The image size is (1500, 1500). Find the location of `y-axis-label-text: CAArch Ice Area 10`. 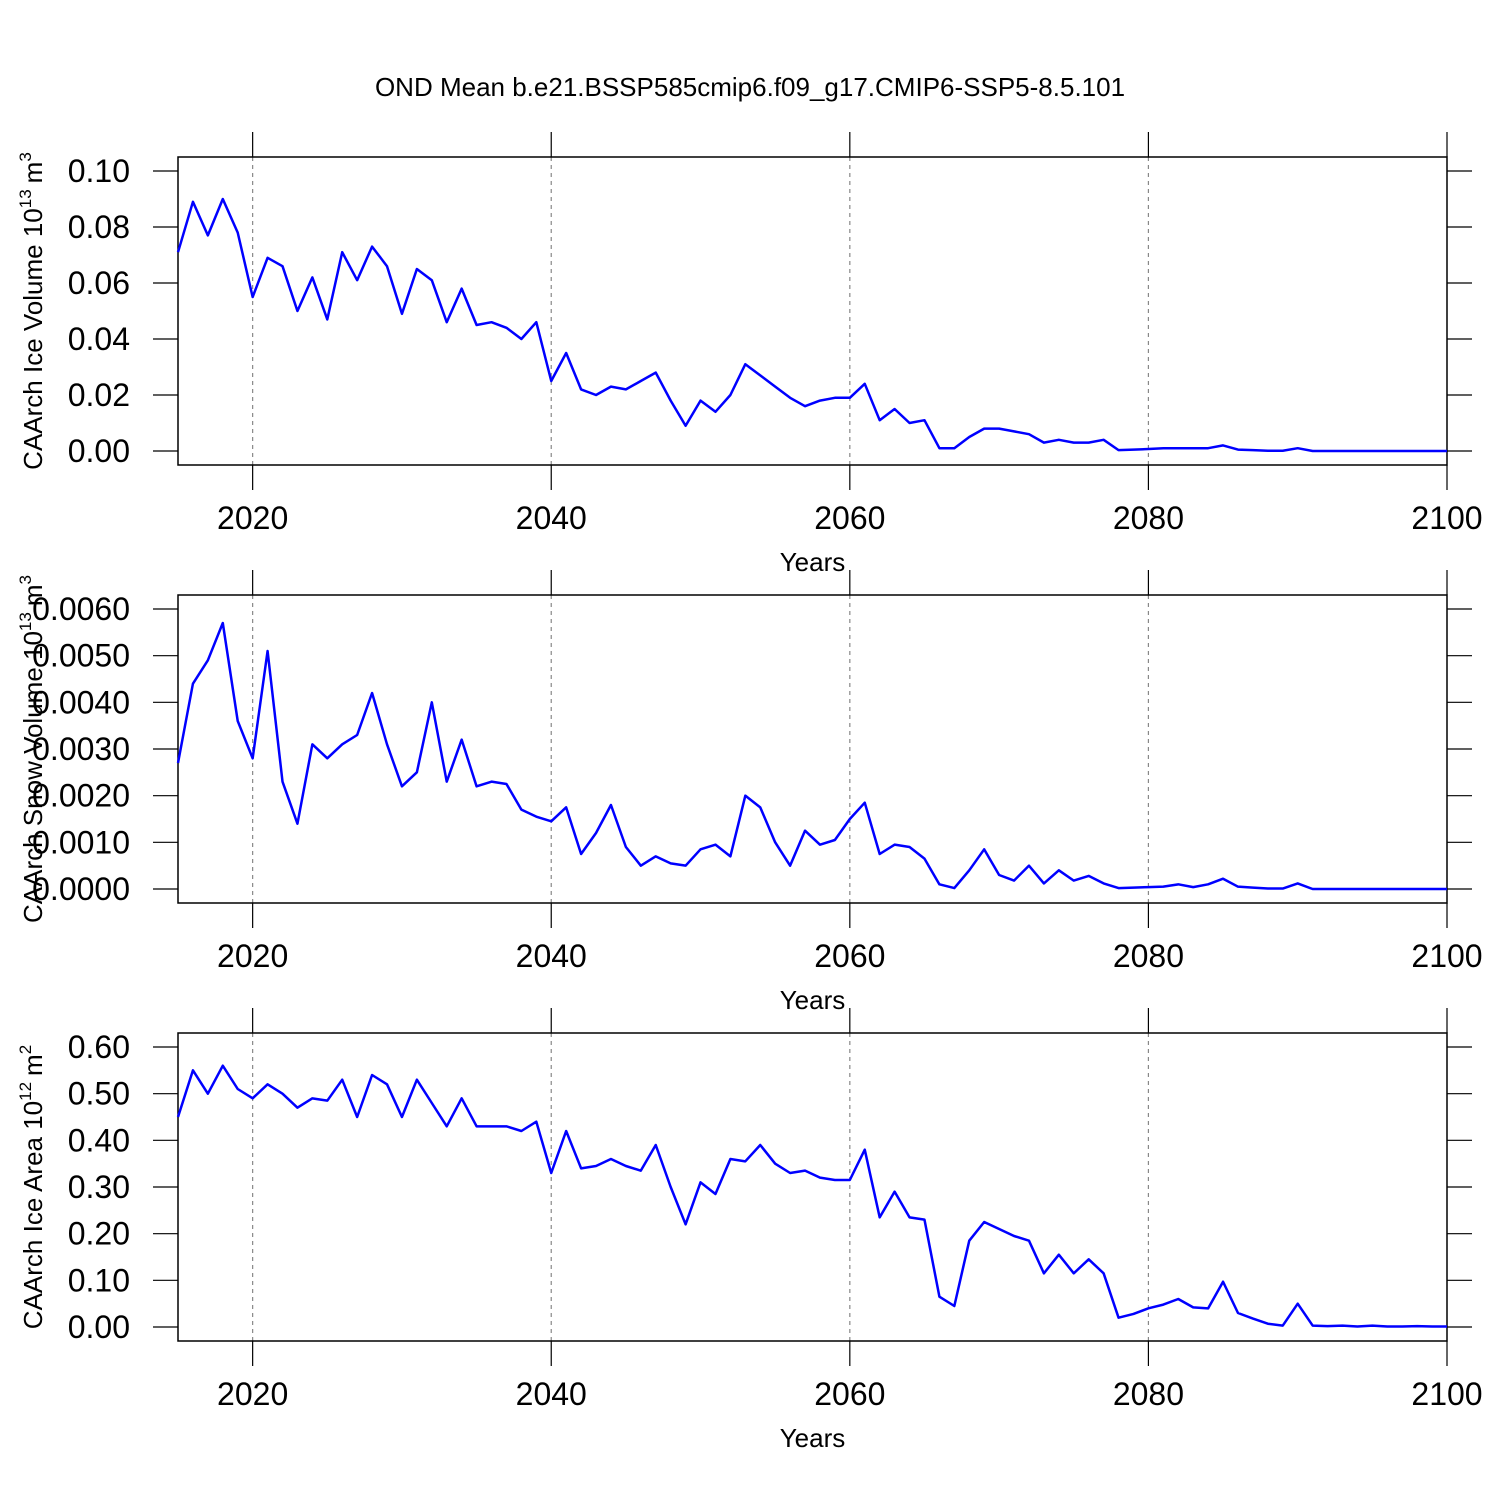

y-axis-label-text: CAArch Ice Area 10 is located at coordinates (33, 1215).